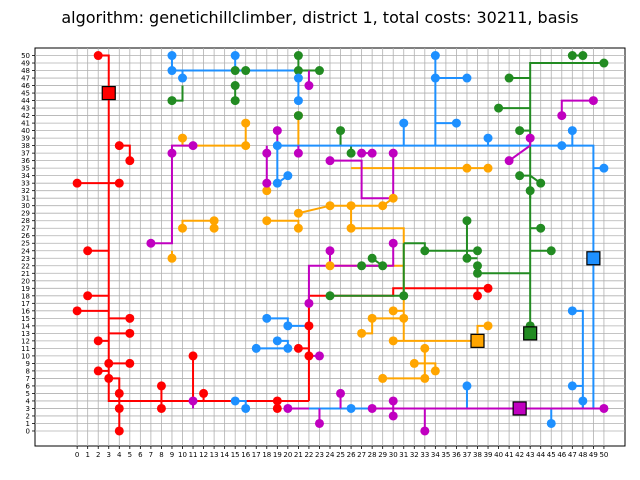 This screenshot has width=640, height=480. What do you see at coordinates (28, 409) in the screenshot?
I see `y-tick-label: 3` at bounding box center [28, 409].